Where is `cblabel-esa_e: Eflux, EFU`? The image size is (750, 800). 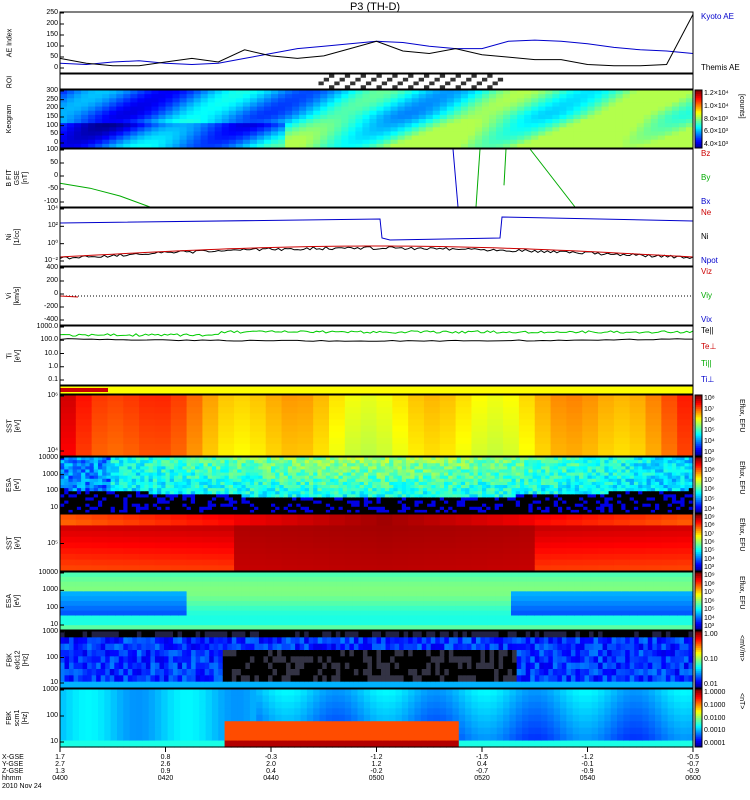 cblabel-esa_e: Eflux, EFU is located at coordinates (741, 478).